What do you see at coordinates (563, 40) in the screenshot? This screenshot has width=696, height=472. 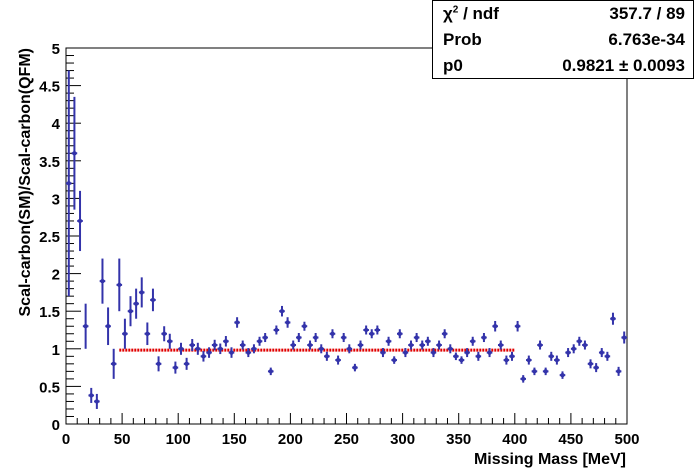 I see `stats-row-prob: Prob 6.763e-34` at bounding box center [563, 40].